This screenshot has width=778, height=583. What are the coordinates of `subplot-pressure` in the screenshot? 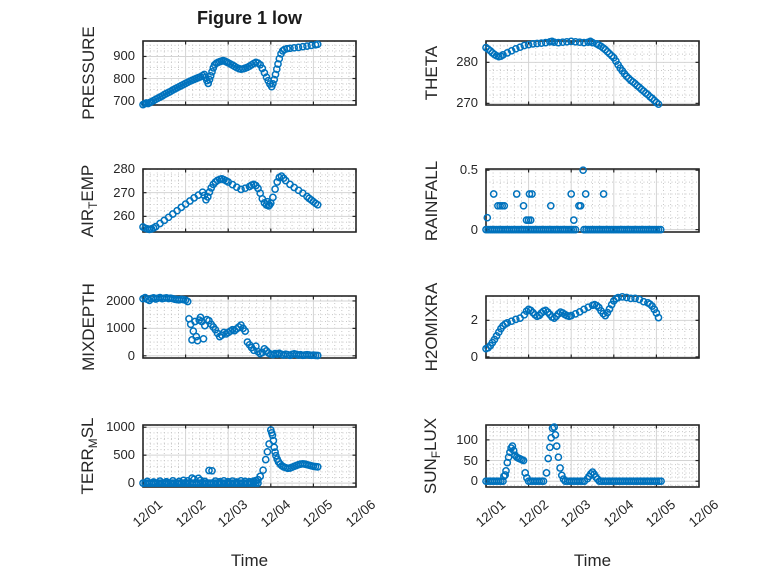 It's located at (249, 73).